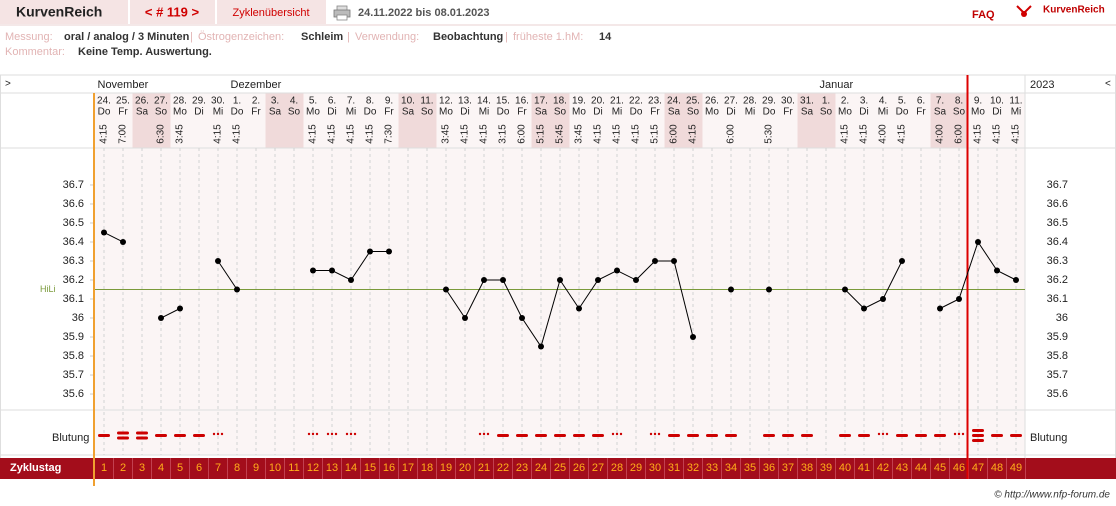  Describe the element at coordinates (522, 101) in the screenshot. I see `date-label: 16.` at that location.